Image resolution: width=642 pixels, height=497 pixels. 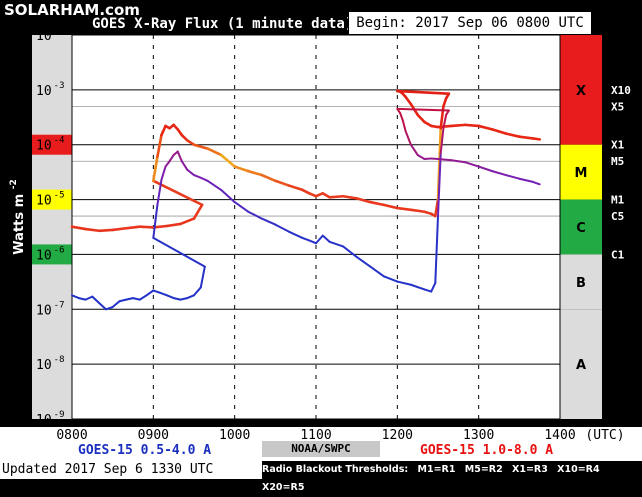 What do you see at coordinates (530, 469) in the screenshot?
I see `threshold-item: X1=R3` at bounding box center [530, 469].